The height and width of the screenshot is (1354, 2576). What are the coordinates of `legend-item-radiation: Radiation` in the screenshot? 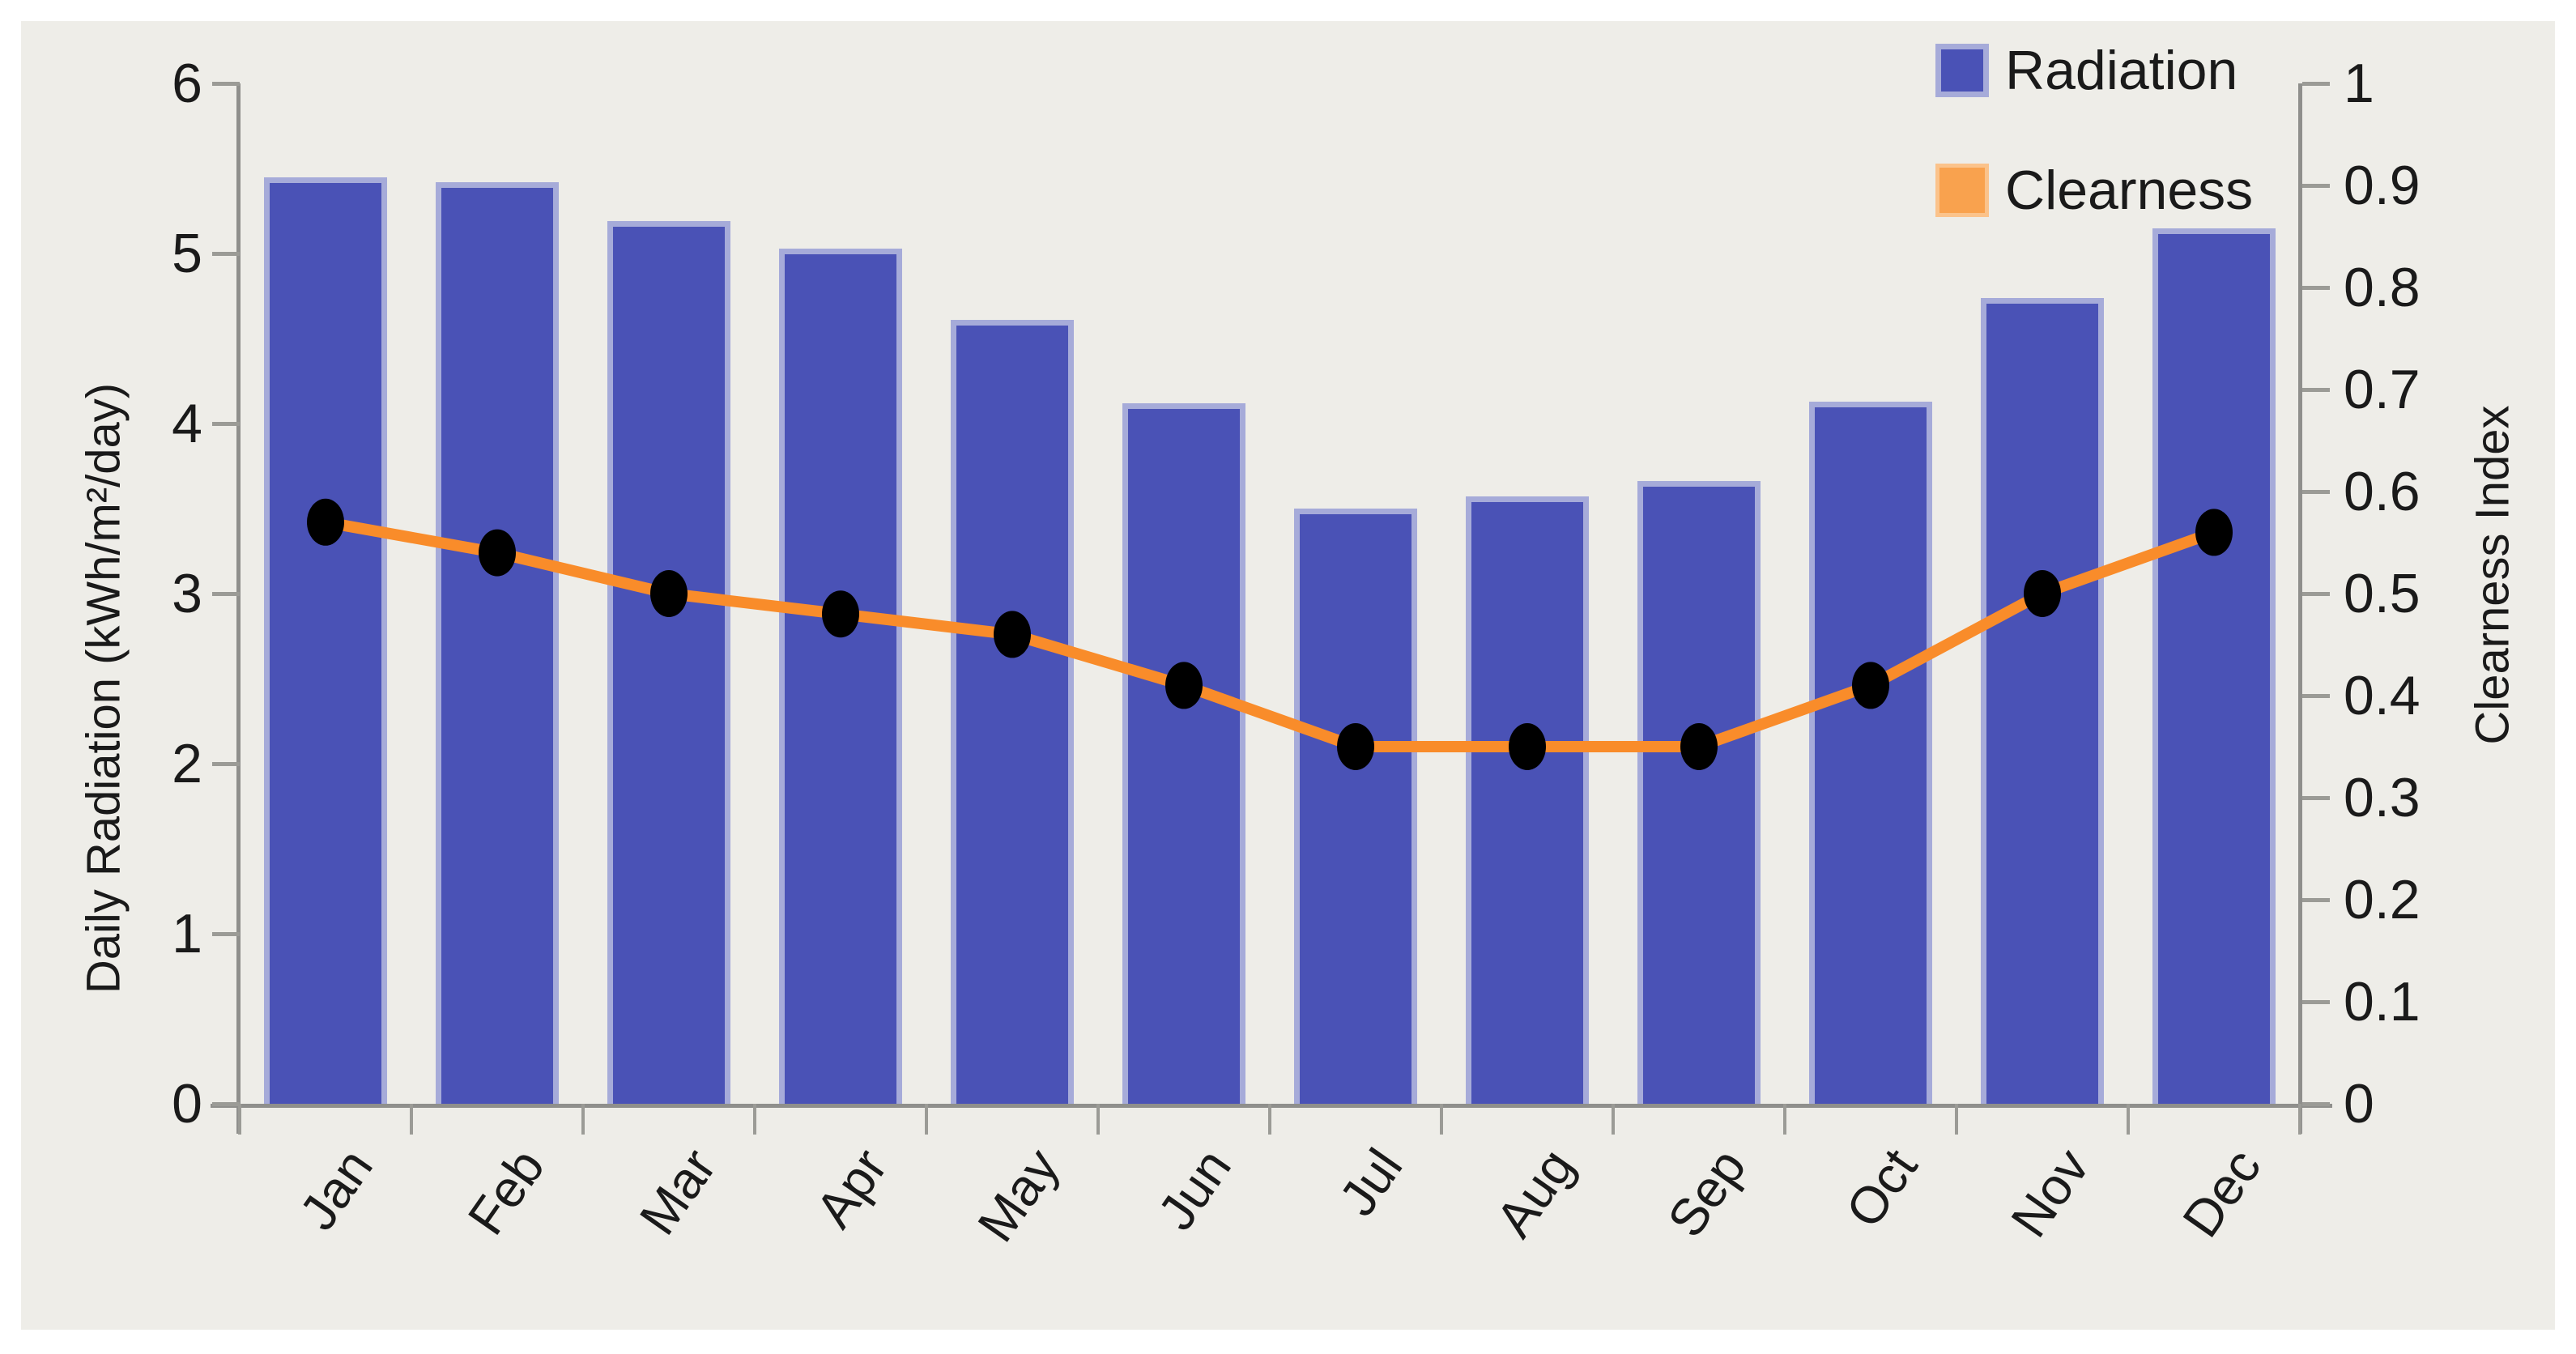 It's located at (2094, 71).